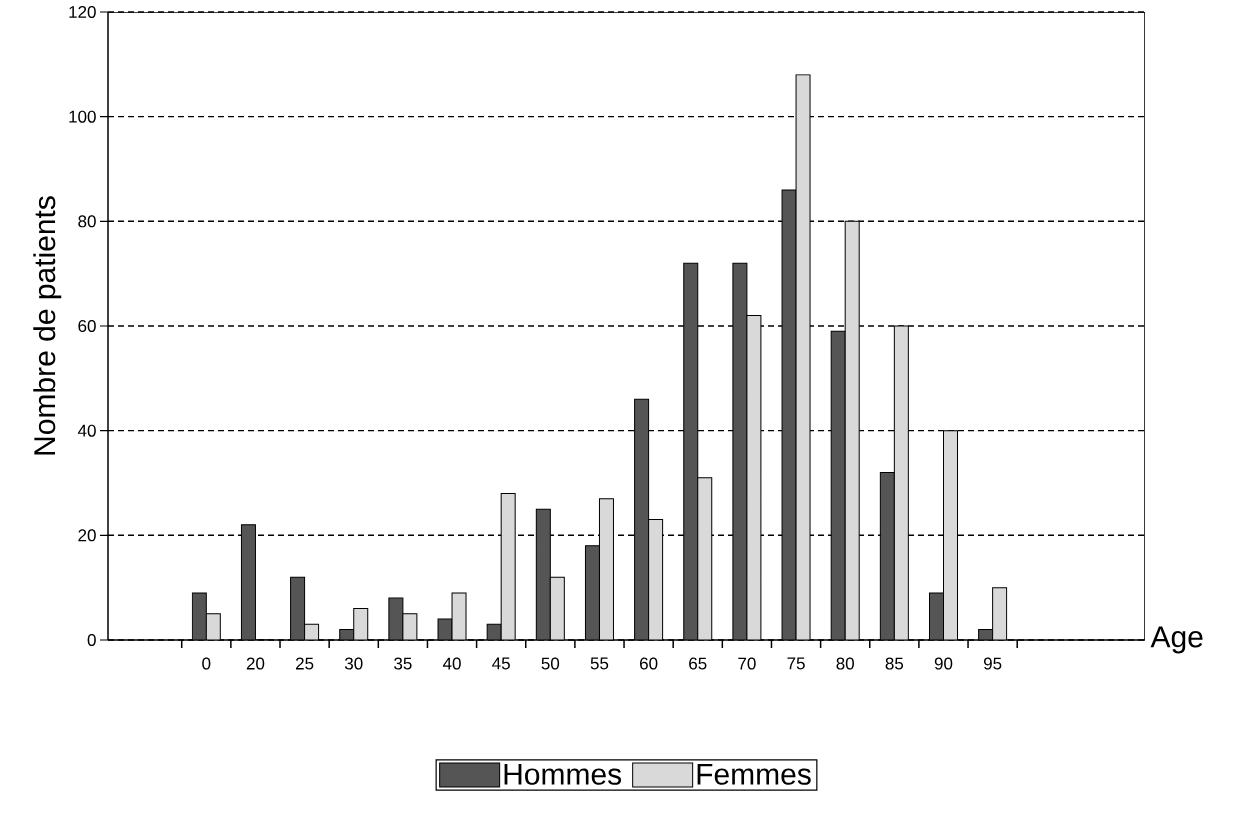  I want to click on y-axis-title: Nombre de patients, so click(47, 325).